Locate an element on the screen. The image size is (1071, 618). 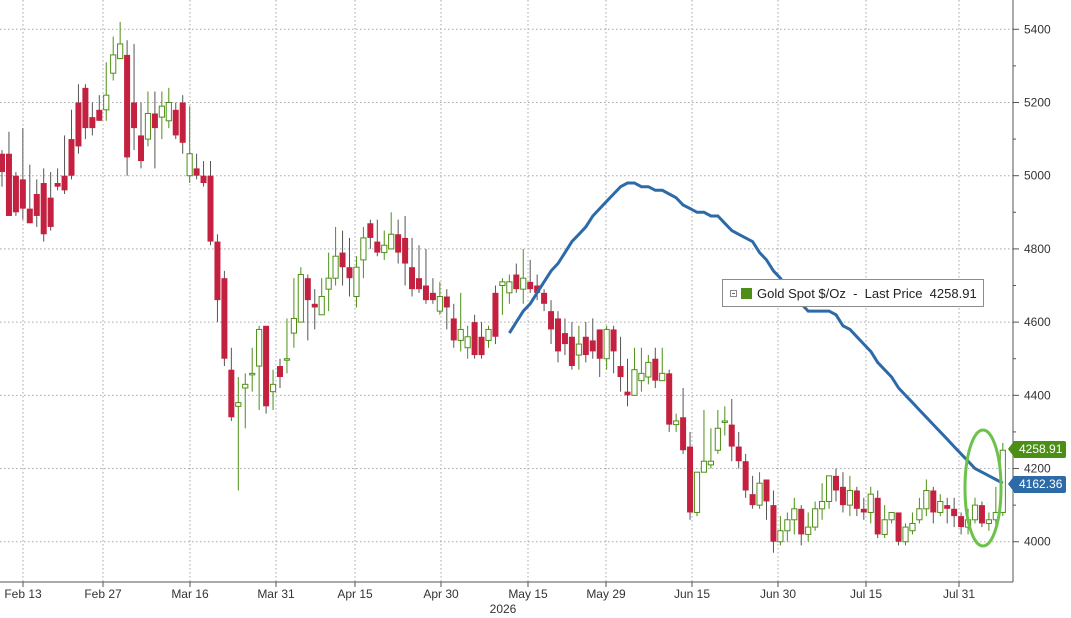
y-tick-label: 4000 is located at coordinates (1037, 542).